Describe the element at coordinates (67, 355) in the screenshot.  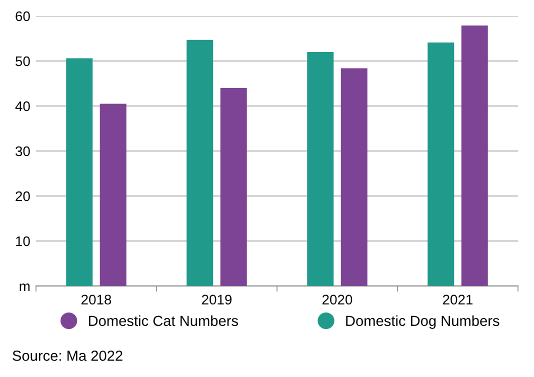
I see `source-note: Source: Ma 2022` at that location.